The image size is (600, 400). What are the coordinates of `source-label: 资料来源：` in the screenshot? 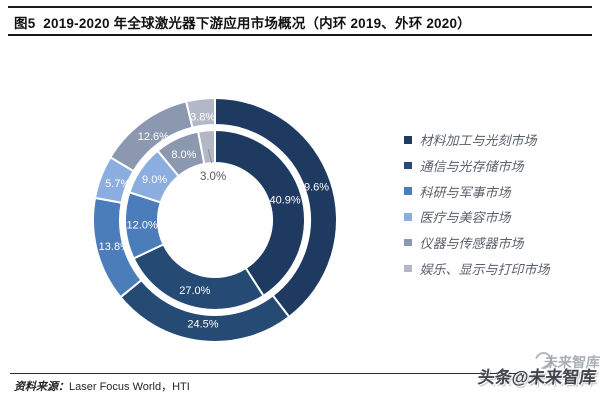 It's located at (41, 387).